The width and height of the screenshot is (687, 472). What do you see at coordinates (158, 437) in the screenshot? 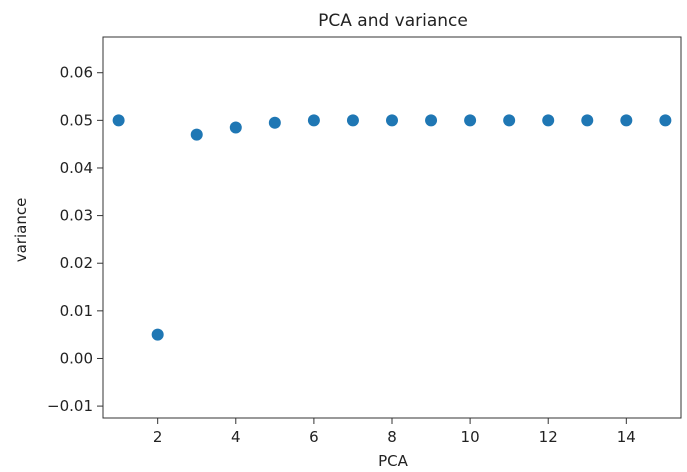
I see `x-tick-label: 2` at bounding box center [158, 437].